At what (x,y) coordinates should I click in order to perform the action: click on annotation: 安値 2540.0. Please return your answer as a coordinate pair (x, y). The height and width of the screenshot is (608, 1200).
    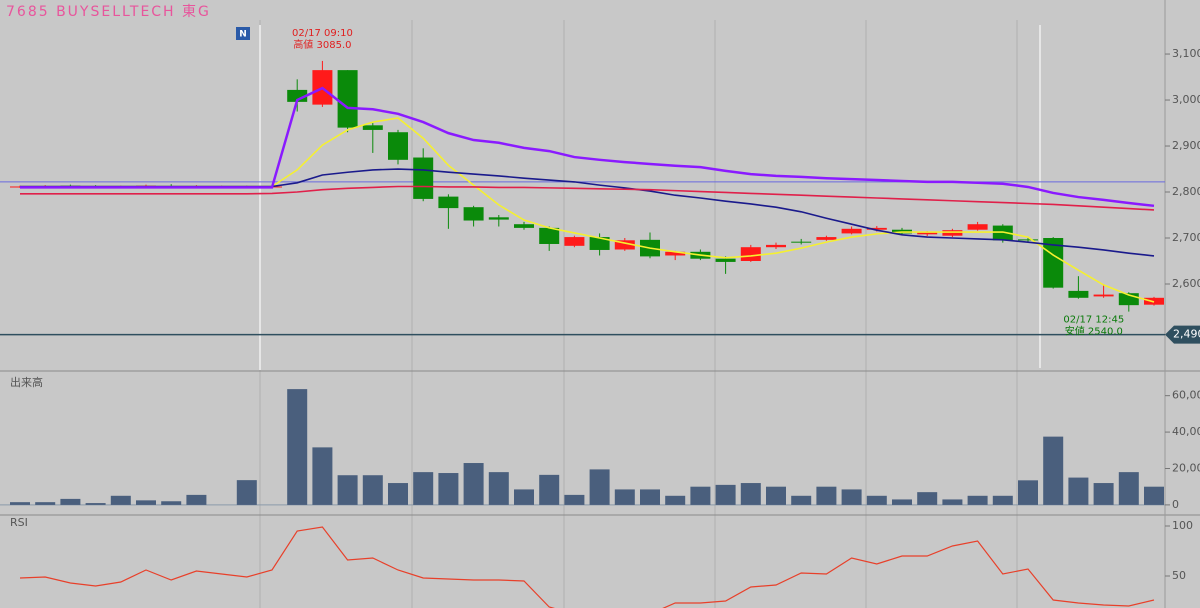
    Looking at the image, I should click on (1094, 331).